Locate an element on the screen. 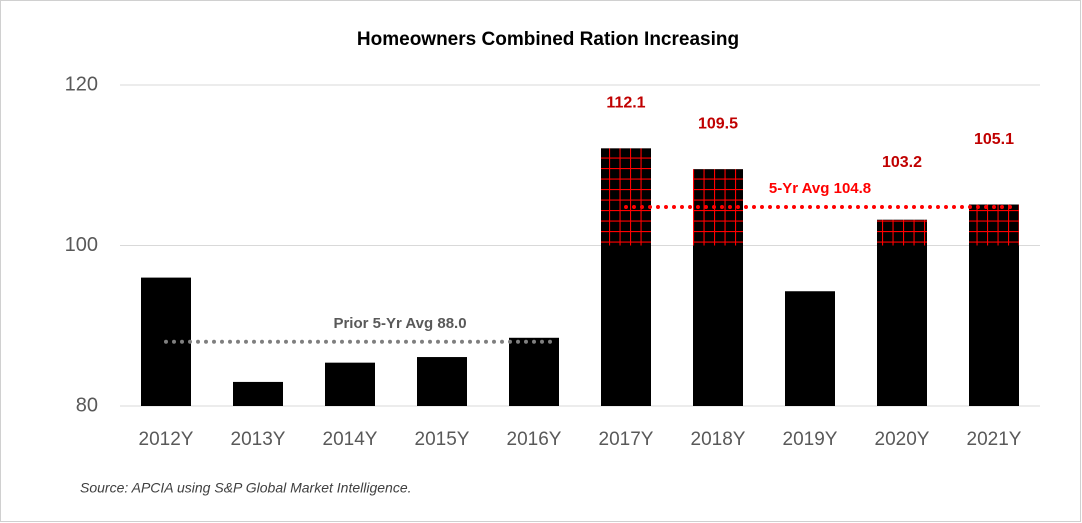 The width and height of the screenshot is (1082, 523). x-tick-label: 2013Y is located at coordinates (258, 439).